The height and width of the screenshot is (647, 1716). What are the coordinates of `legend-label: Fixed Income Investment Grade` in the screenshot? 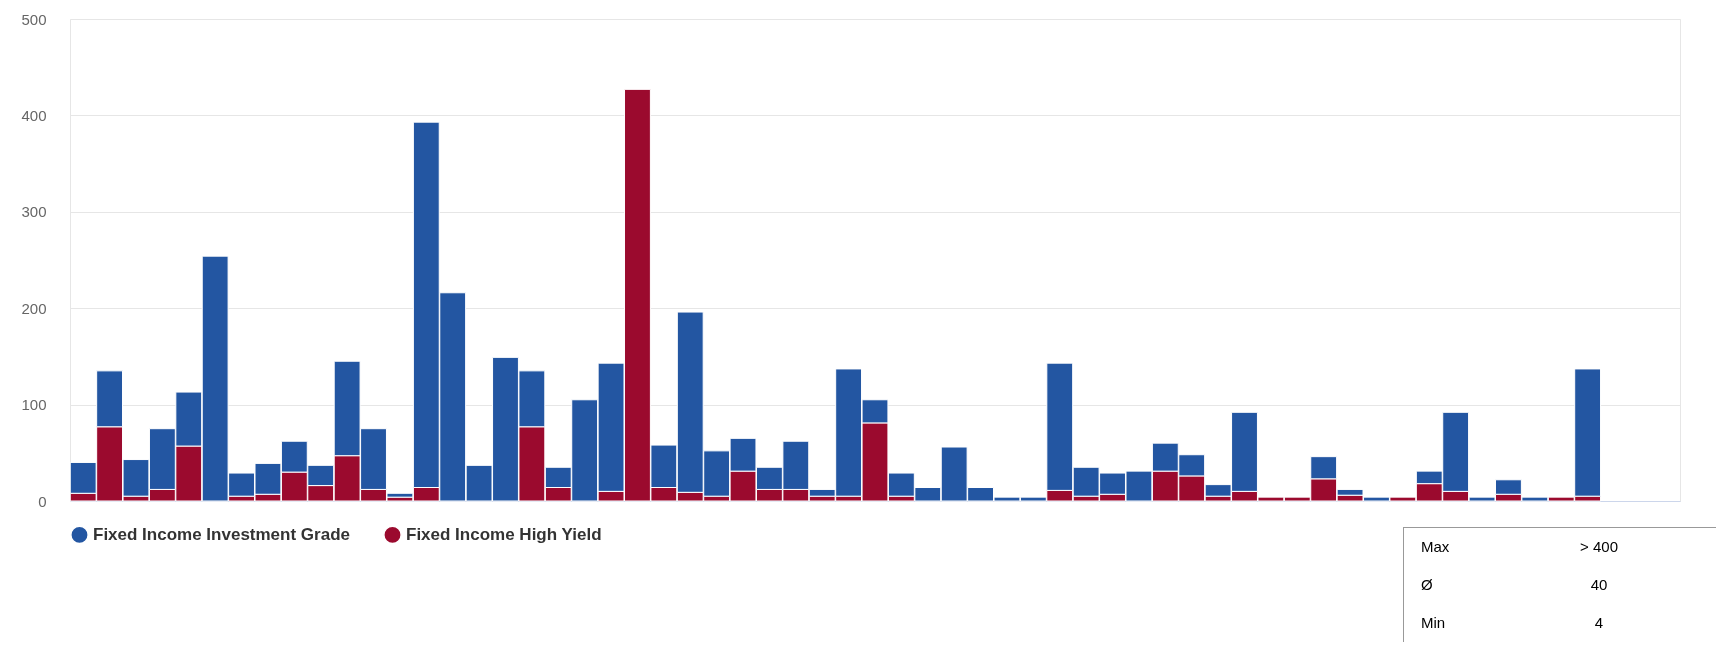 It's located at (221, 534).